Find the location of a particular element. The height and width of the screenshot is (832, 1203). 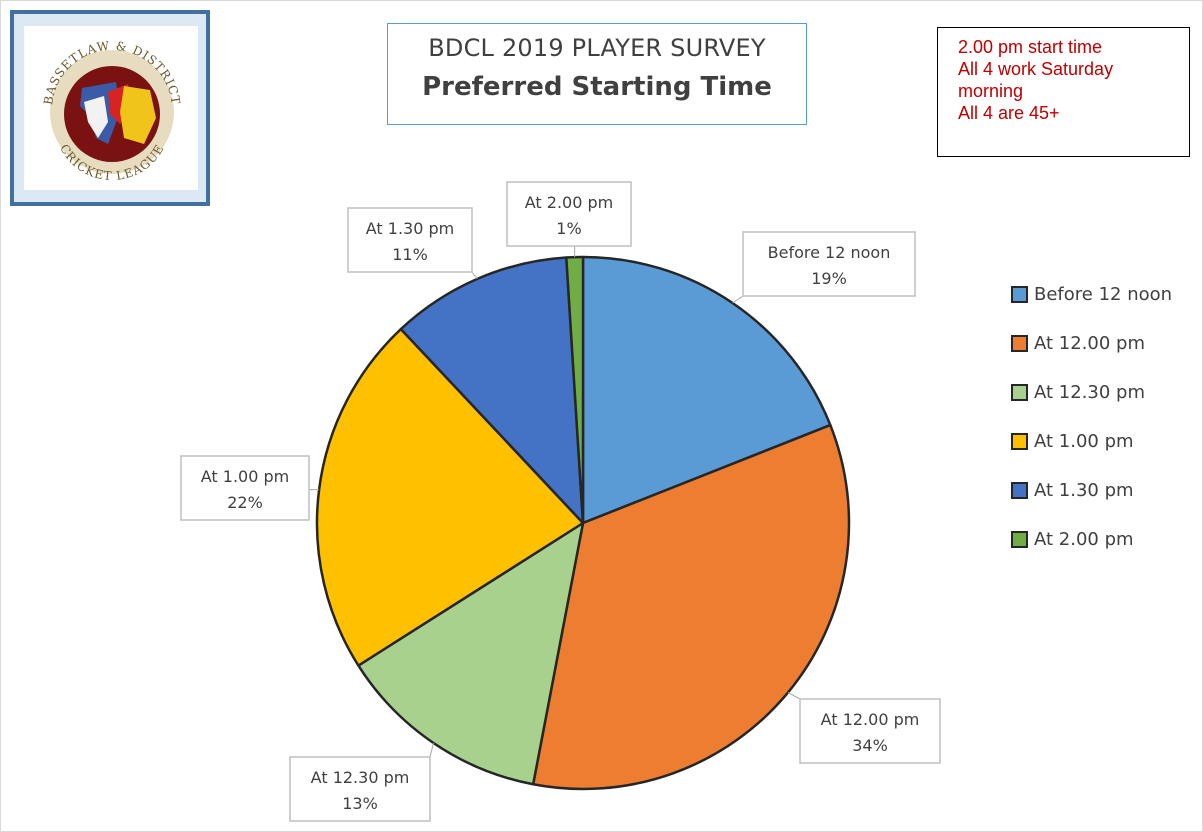

chart-subtitle: Preferred Starting Time is located at coordinates (597, 87).